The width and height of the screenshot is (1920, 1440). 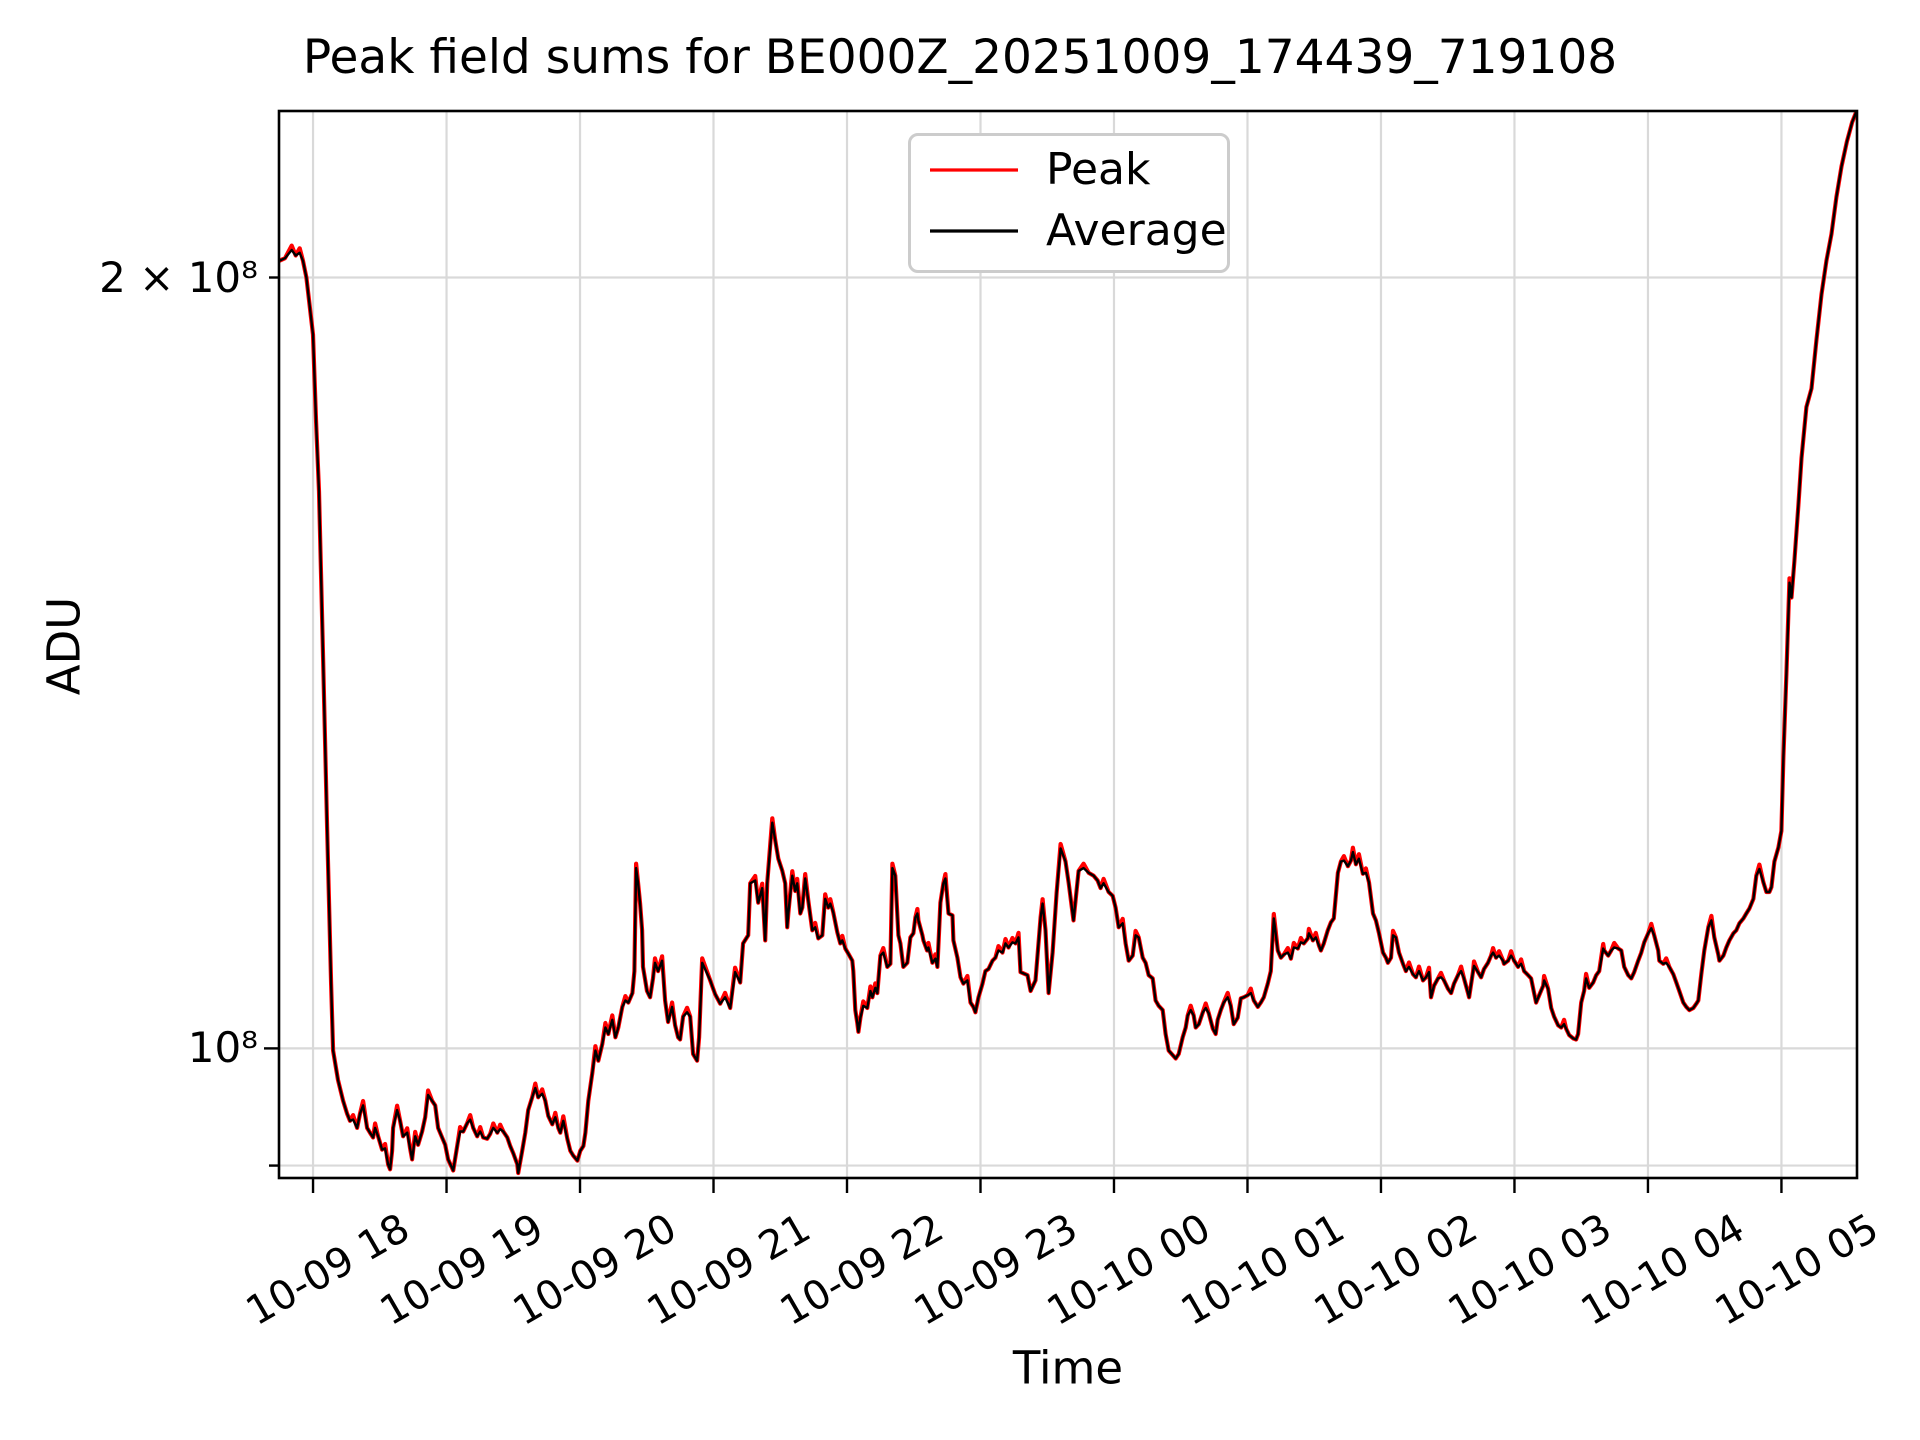 I want to click on legend-item-peak: Peak, so click(x=1069, y=170).